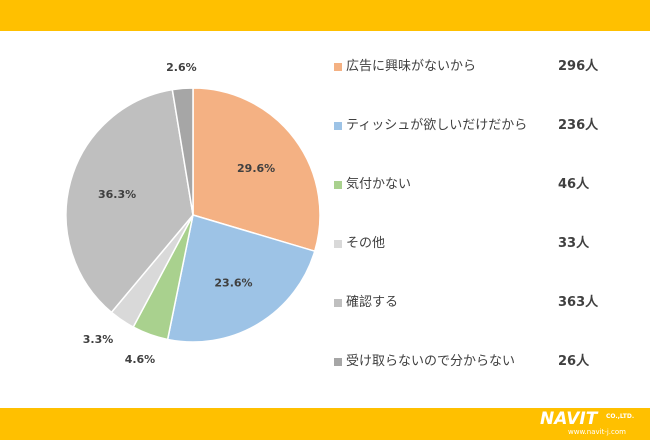  Describe the element at coordinates (325, 15) in the screenshot. I see `top-accent-band` at that location.